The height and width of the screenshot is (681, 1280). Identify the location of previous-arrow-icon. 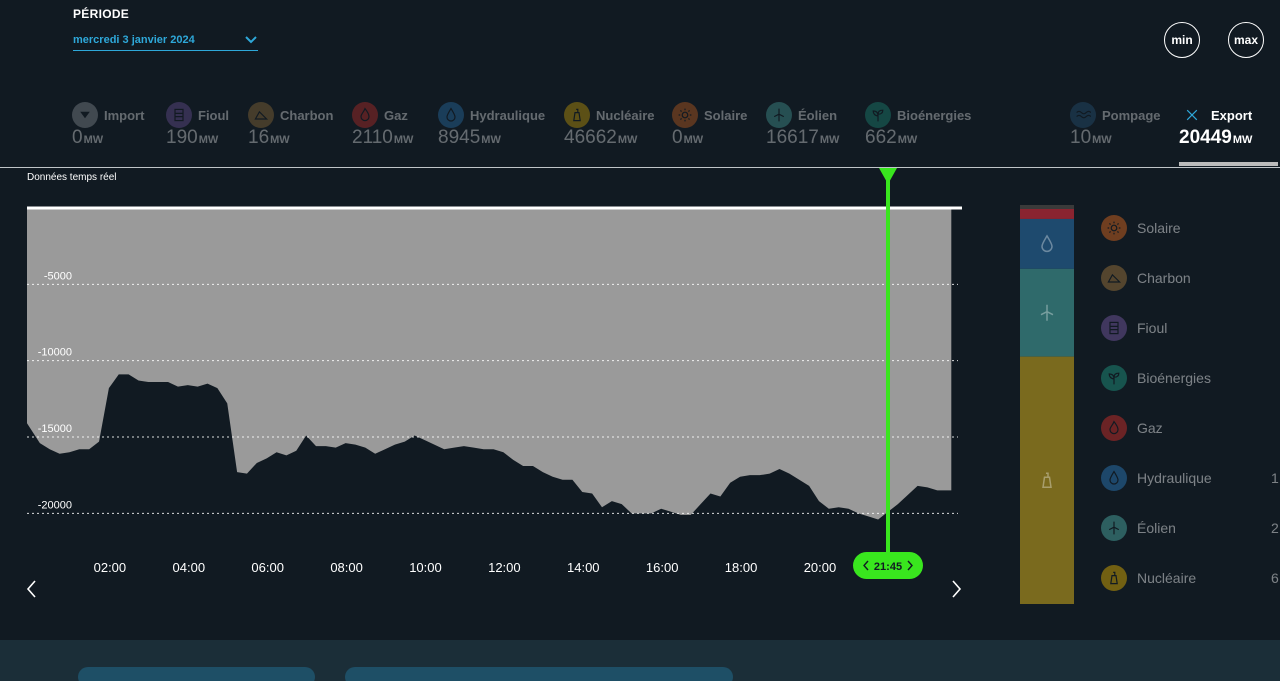
(31, 589).